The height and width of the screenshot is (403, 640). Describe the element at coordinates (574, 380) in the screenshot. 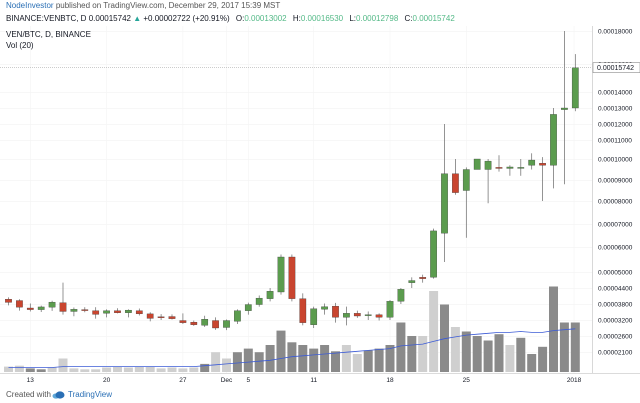

I see `time-tick-label: 2018` at that location.